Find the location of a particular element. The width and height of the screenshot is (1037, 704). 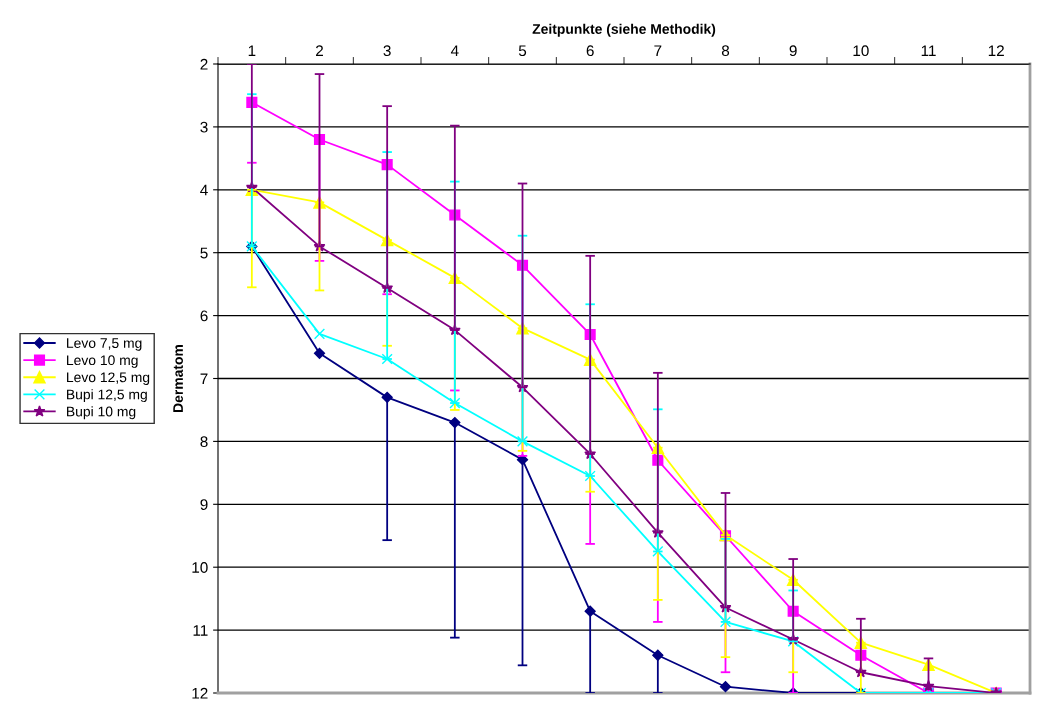

y-tick-label: 11 is located at coordinates (200, 630).